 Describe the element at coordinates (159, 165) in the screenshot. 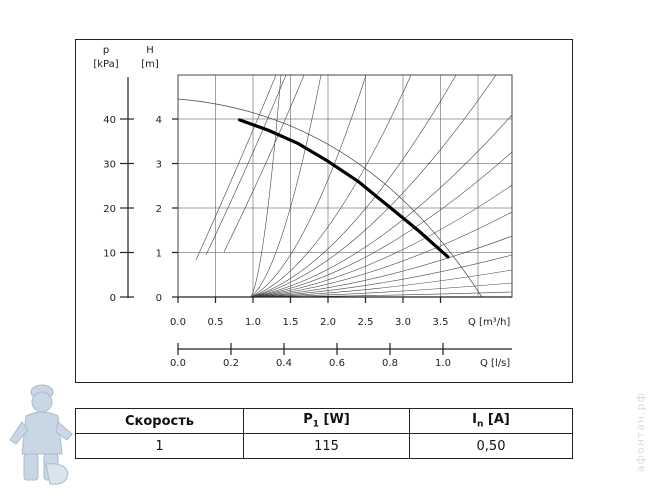

I see `right-tick-label: 3` at that location.